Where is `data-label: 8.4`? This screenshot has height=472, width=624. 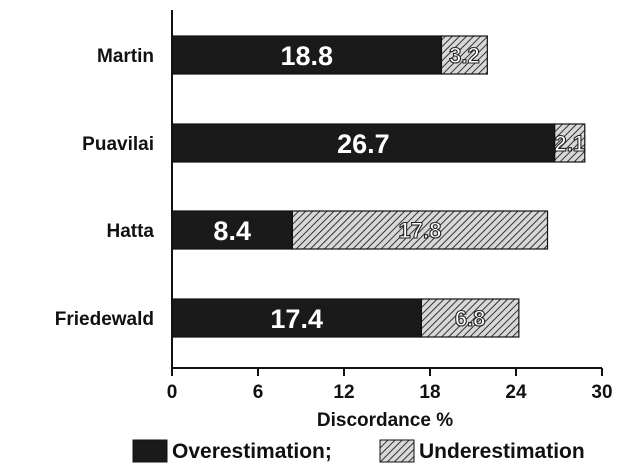
data-label: 8.4 is located at coordinates (232, 231).